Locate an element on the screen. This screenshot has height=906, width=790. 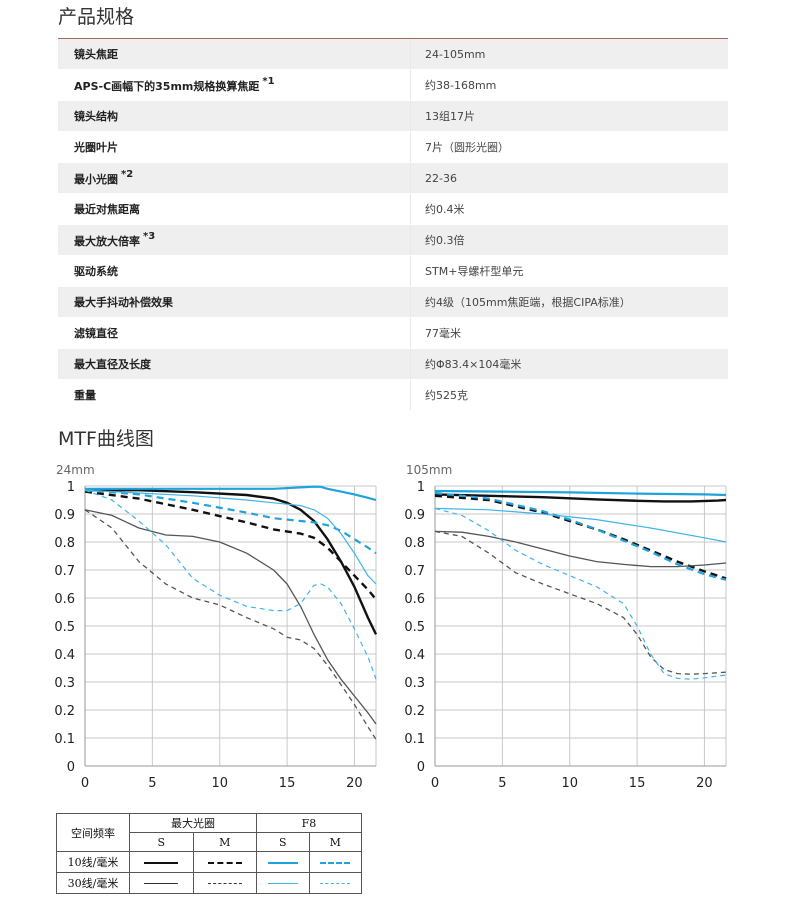
spec-row: 最大手抖动补偿效果 约4级（105mm焦距端，根据CIPA标准） is located at coordinates (393, 302).